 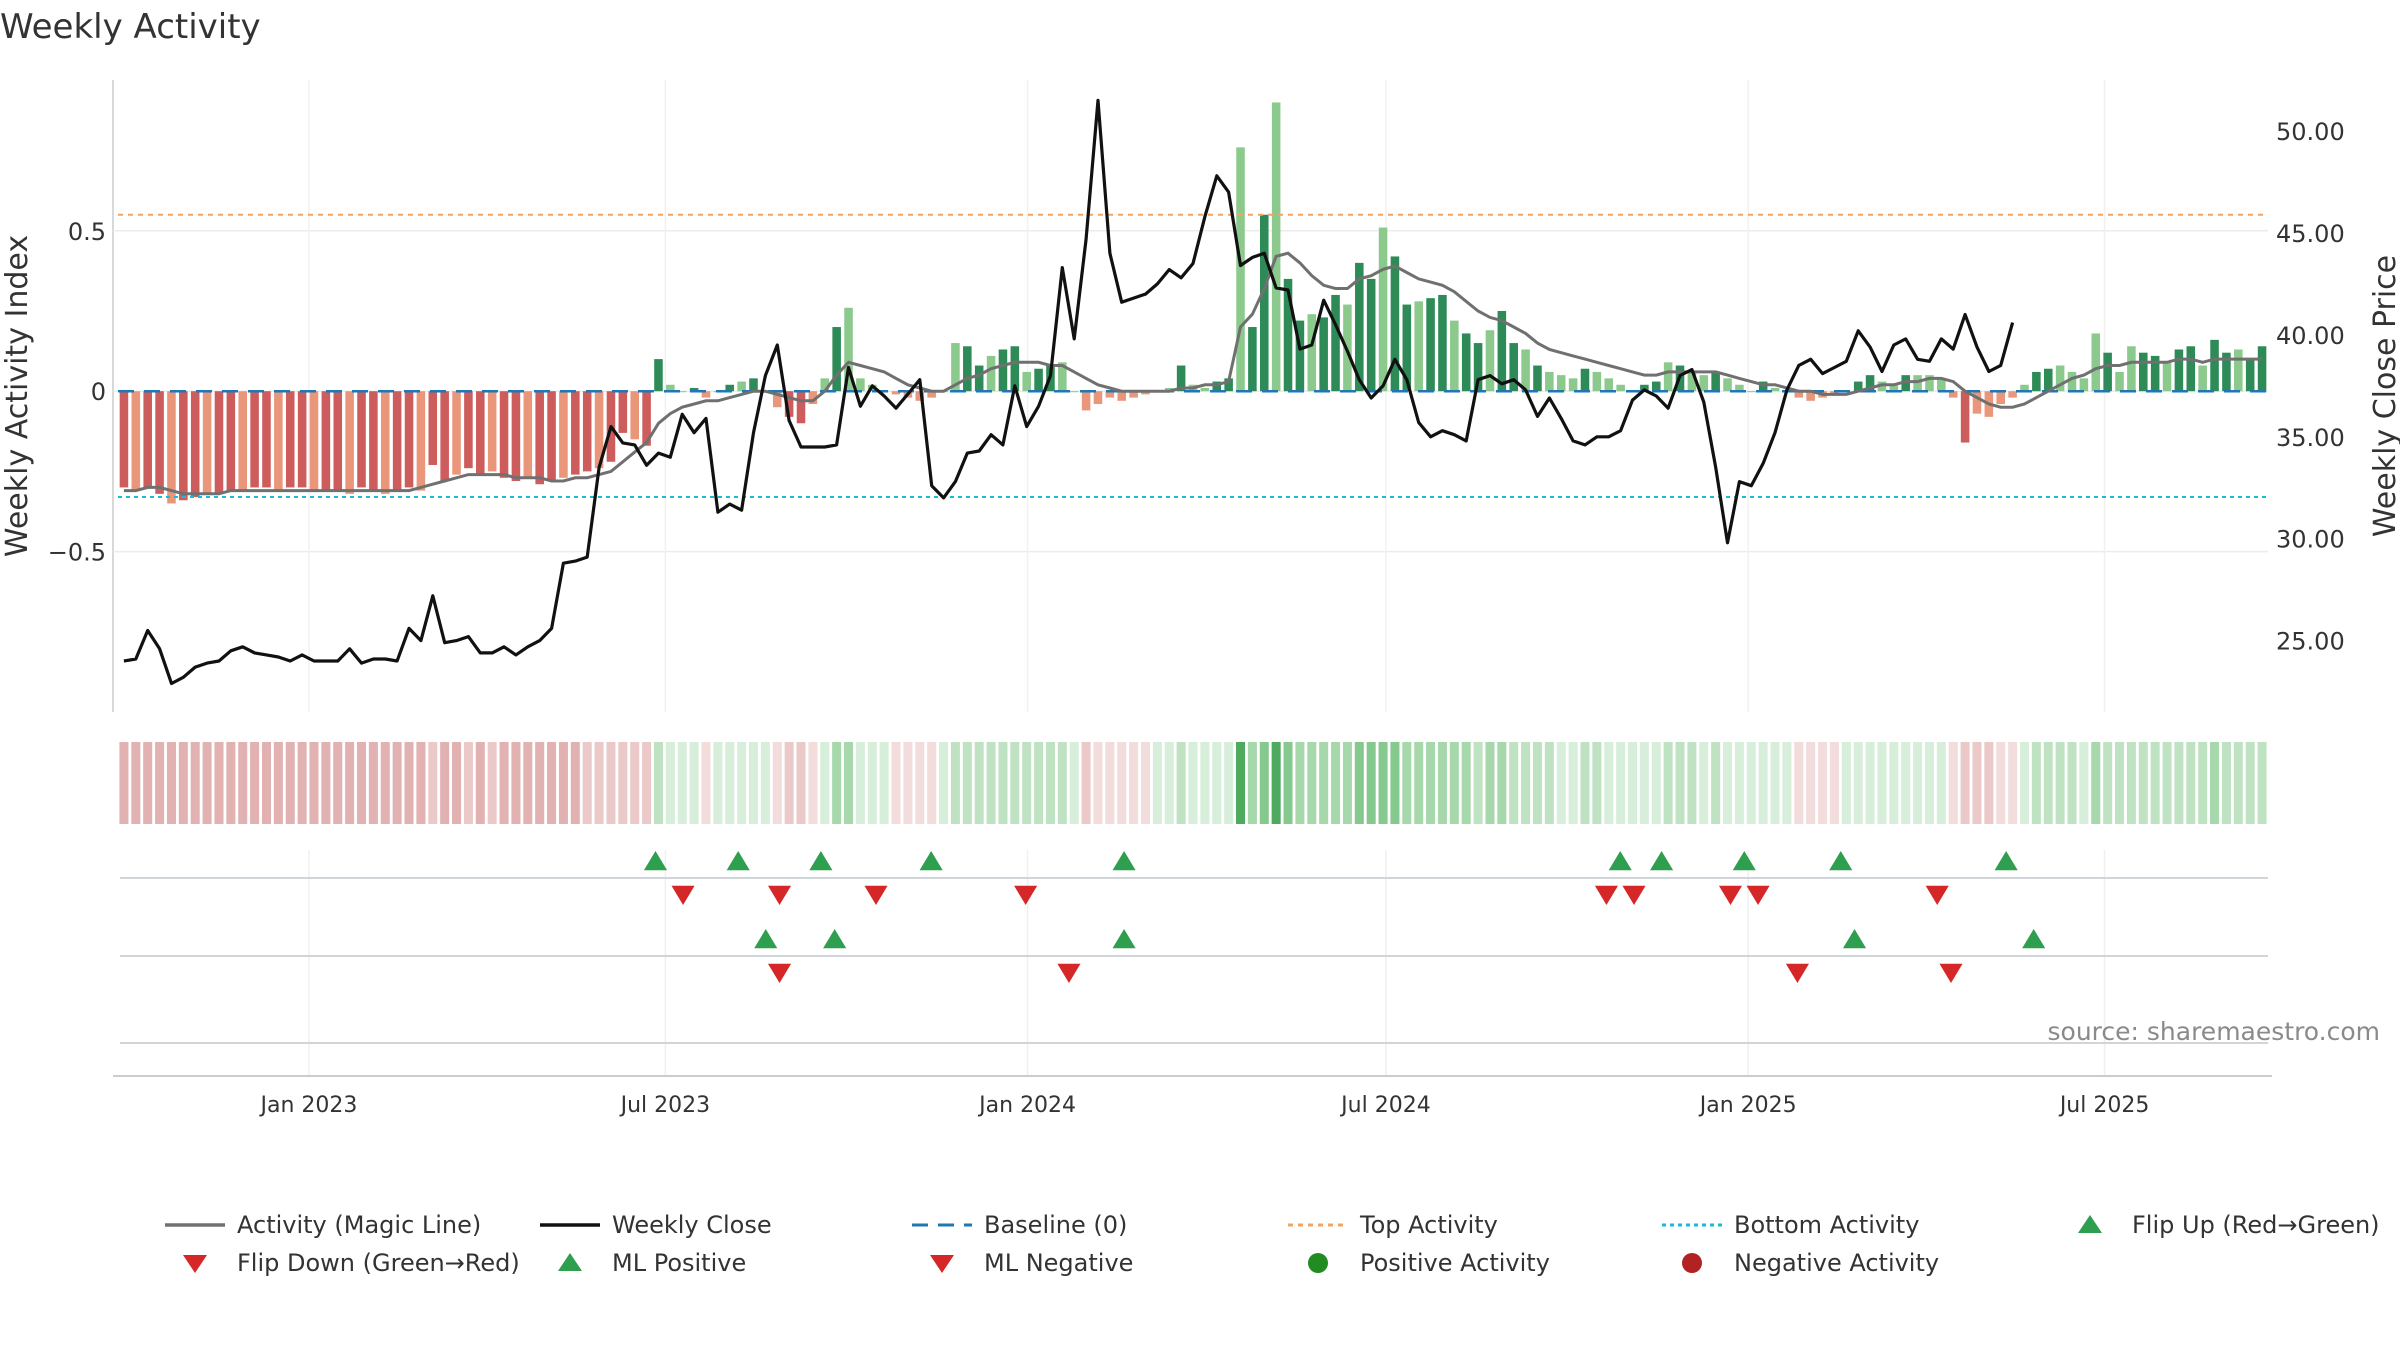 I want to click on left-tick-label: 0, so click(x=98, y=392).